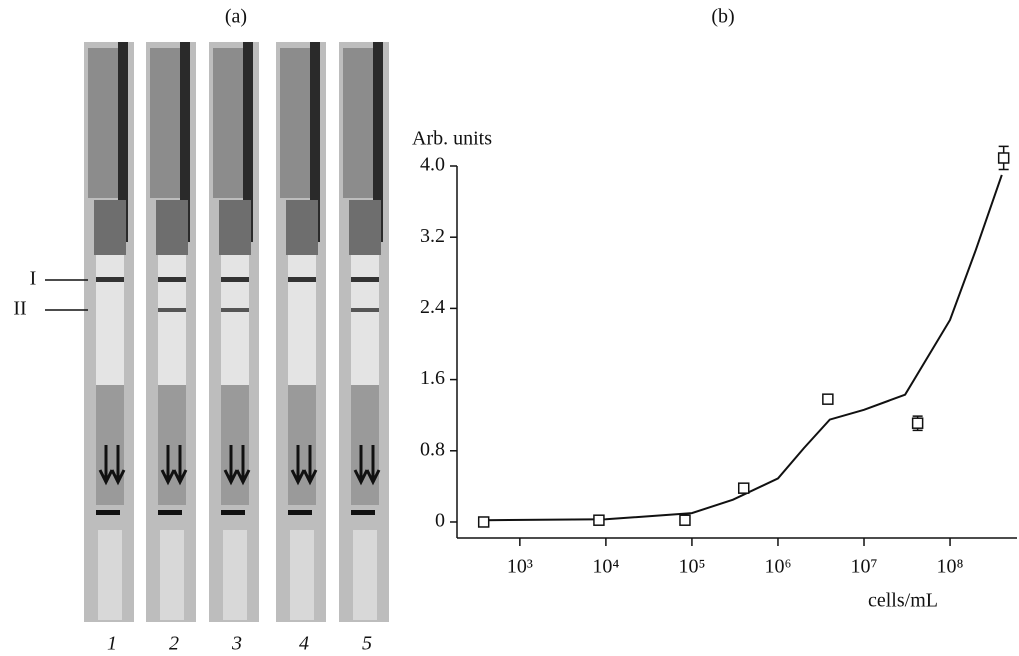  Describe the element at coordinates (777, 567) in the screenshot. I see `x-tick-label: 10⁶` at that location.